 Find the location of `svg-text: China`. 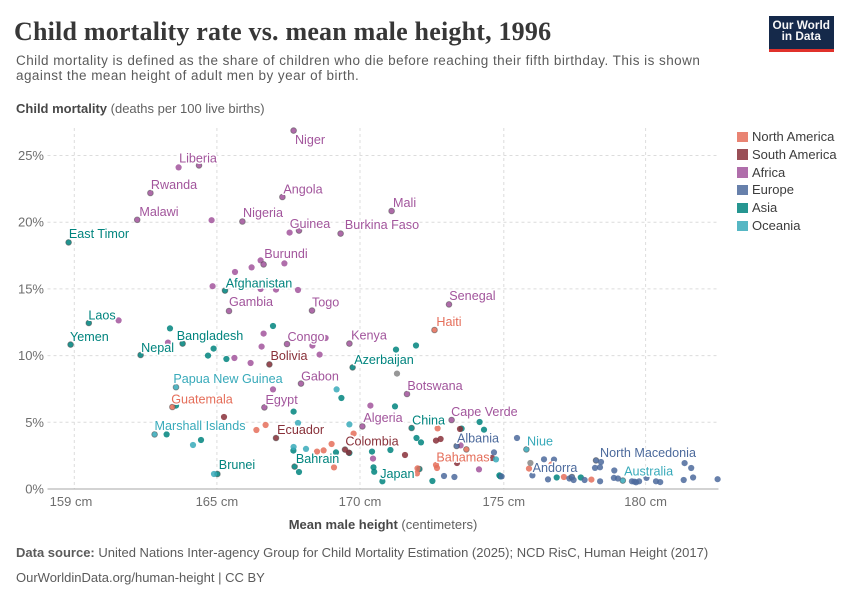

svg-text: China is located at coordinates (428, 421).